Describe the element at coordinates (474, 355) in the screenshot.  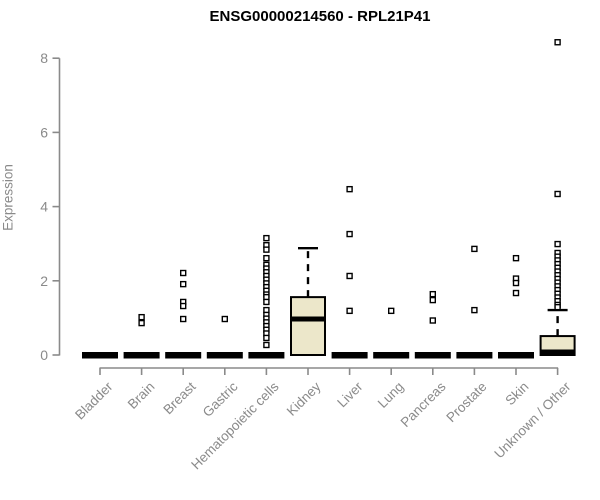
I see `collapsed-box-prostate` at that location.